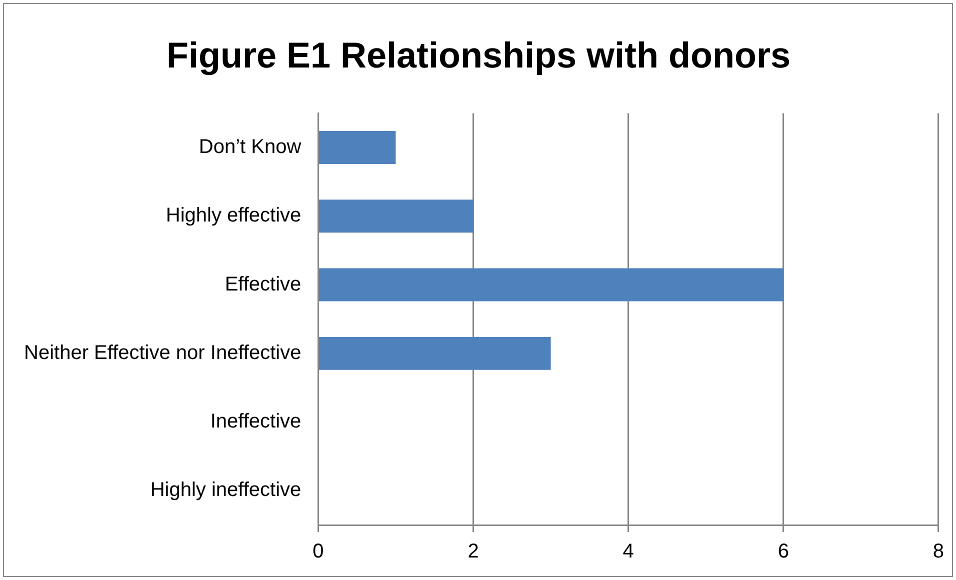  What do you see at coordinates (263, 284) in the screenshot?
I see `y-tick-label: Effective` at bounding box center [263, 284].